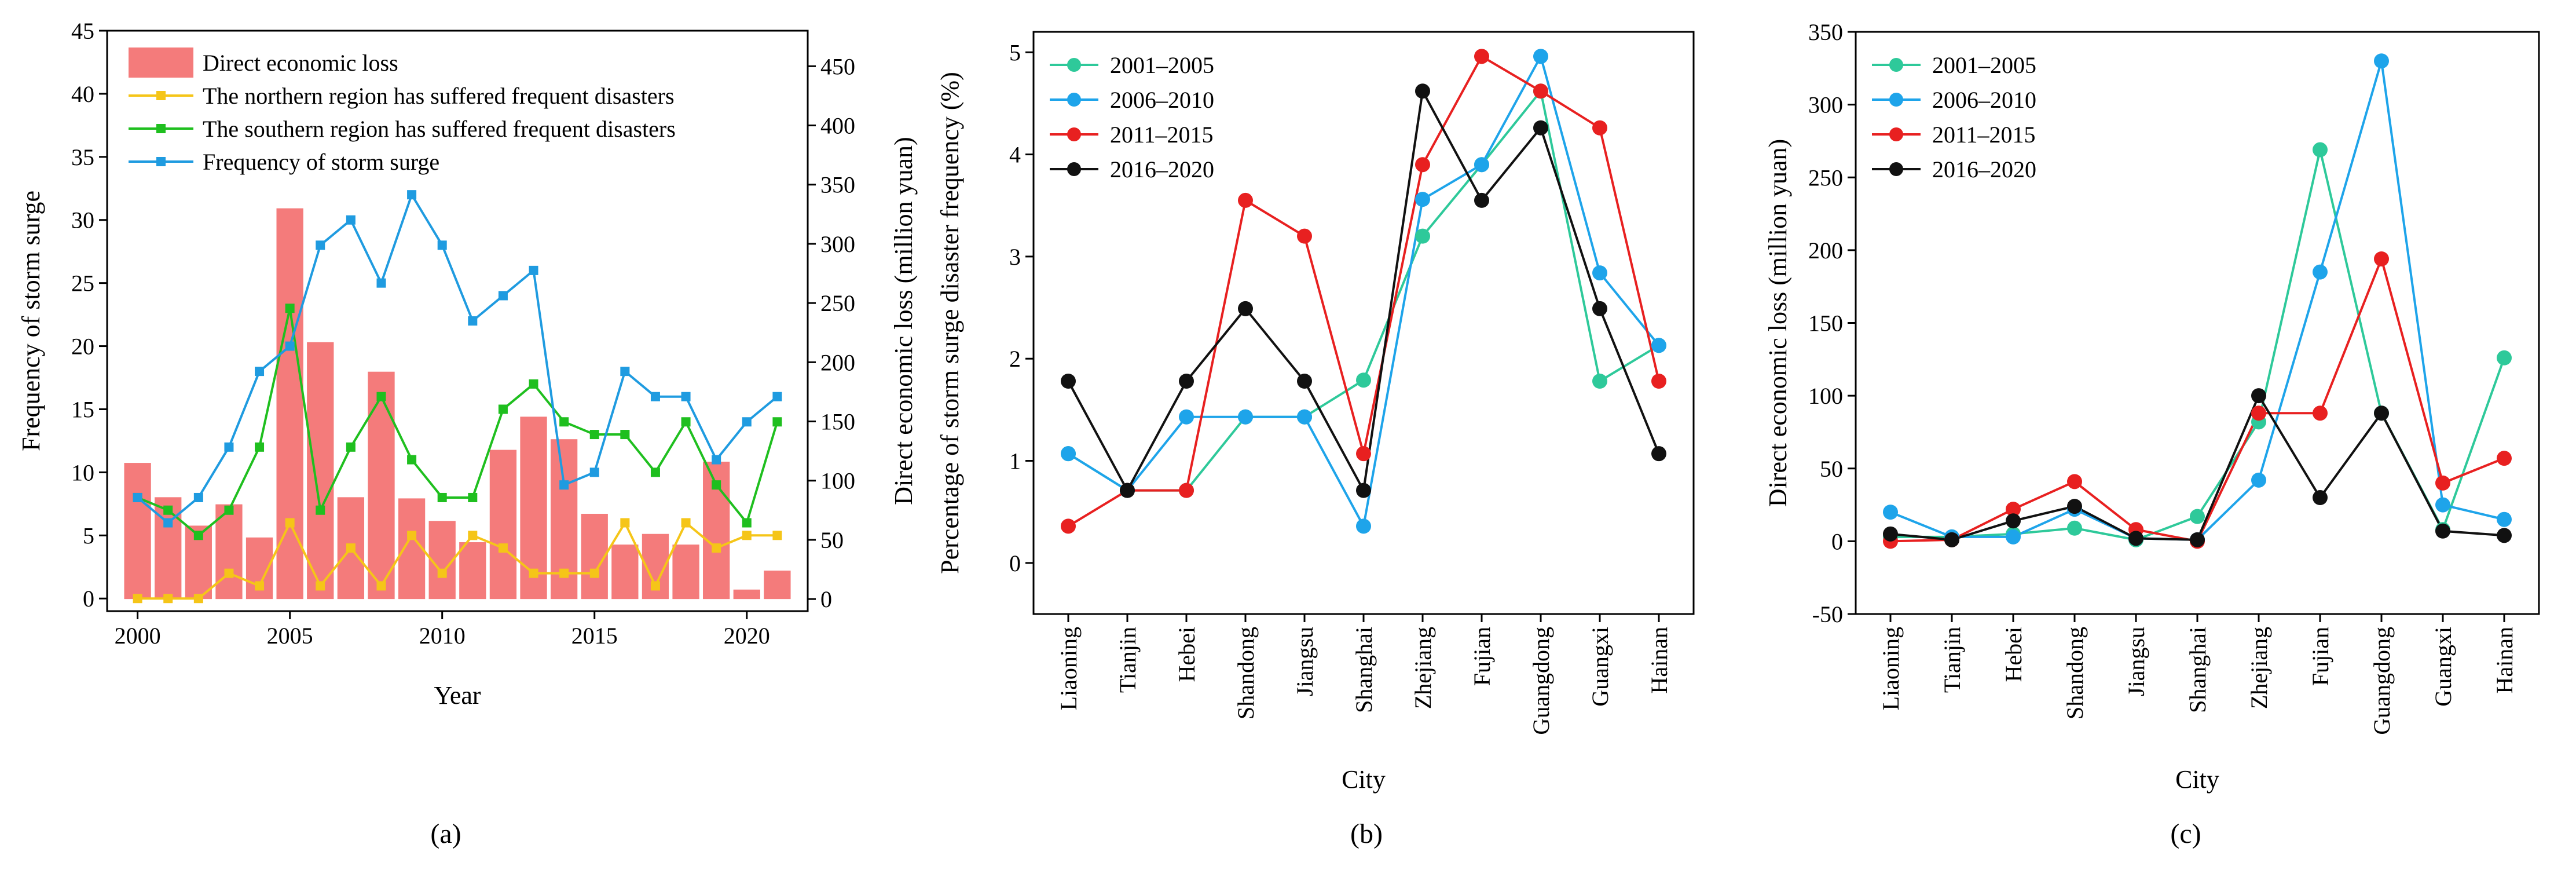 This screenshot has height=877, width=2576. Describe the element at coordinates (1364, 670) in the screenshot. I see `x-tick-label: Shanghai` at that location.